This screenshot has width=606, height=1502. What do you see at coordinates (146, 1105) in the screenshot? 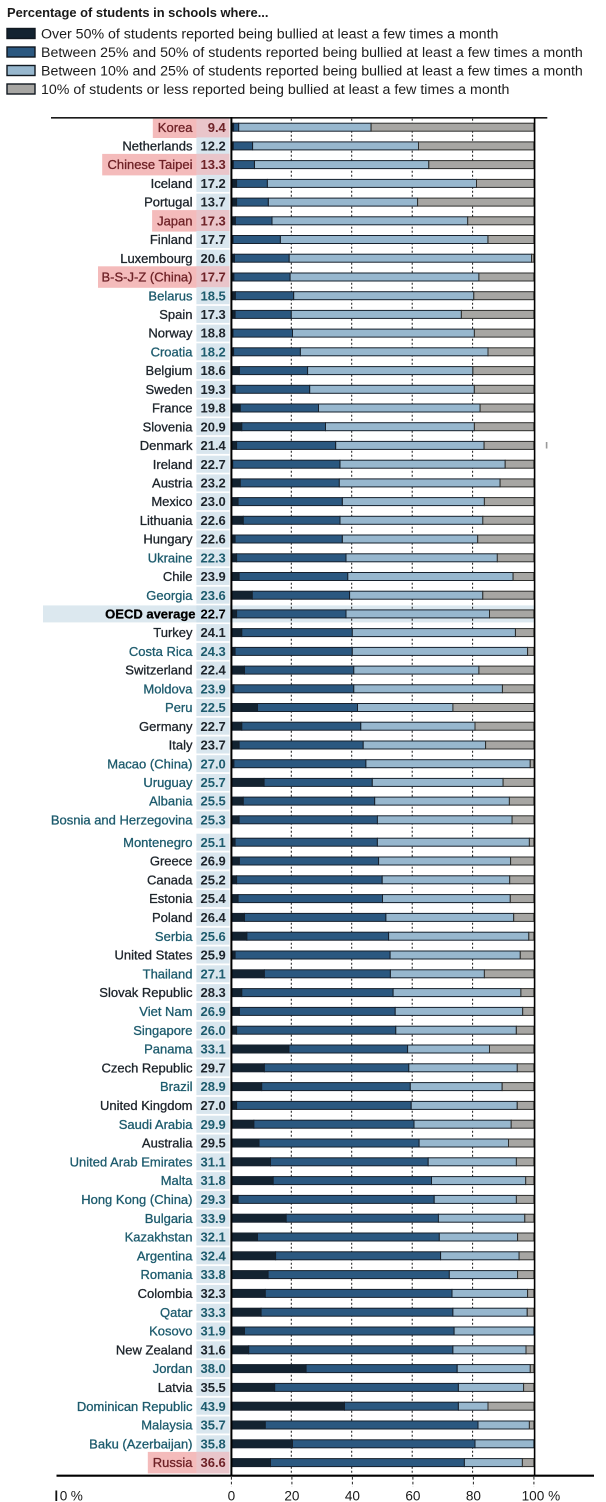
I see `svg-text: United Kingdom` at bounding box center [146, 1105].